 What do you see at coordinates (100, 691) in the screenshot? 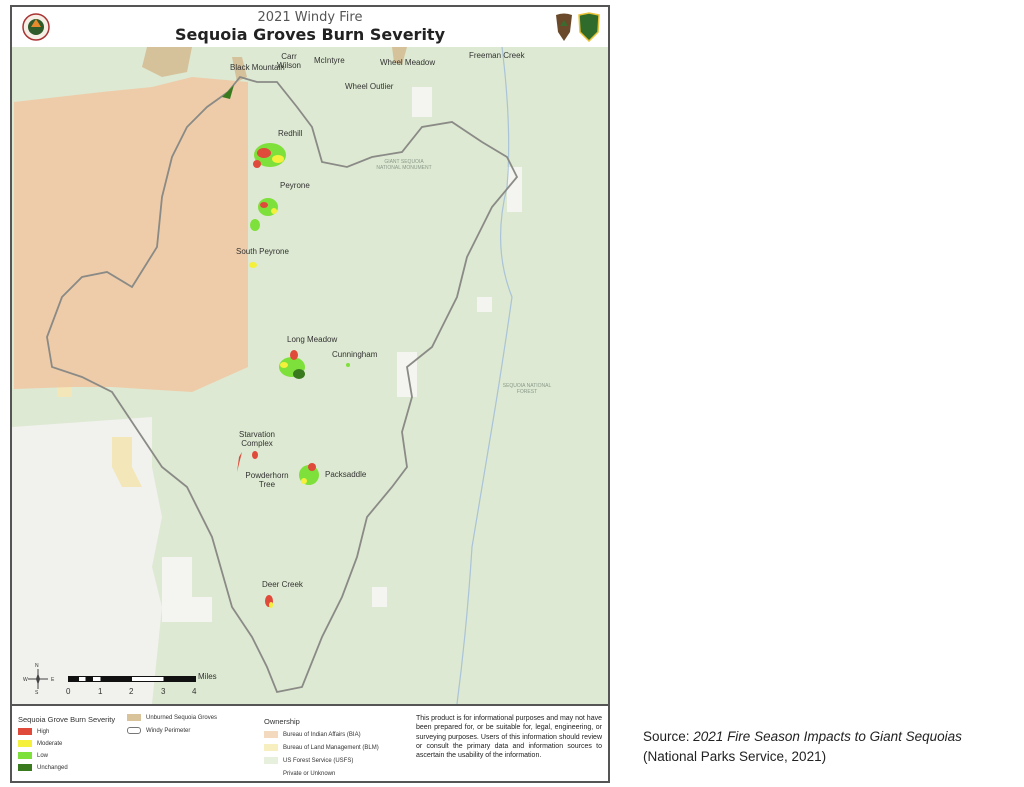
I see `scale-tick: 1` at bounding box center [100, 691].